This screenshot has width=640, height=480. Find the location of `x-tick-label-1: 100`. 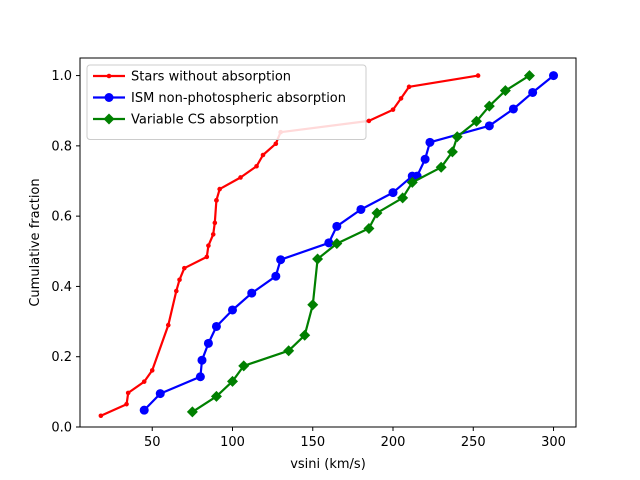

x-tick-label-1: 100 is located at coordinates (232, 442).